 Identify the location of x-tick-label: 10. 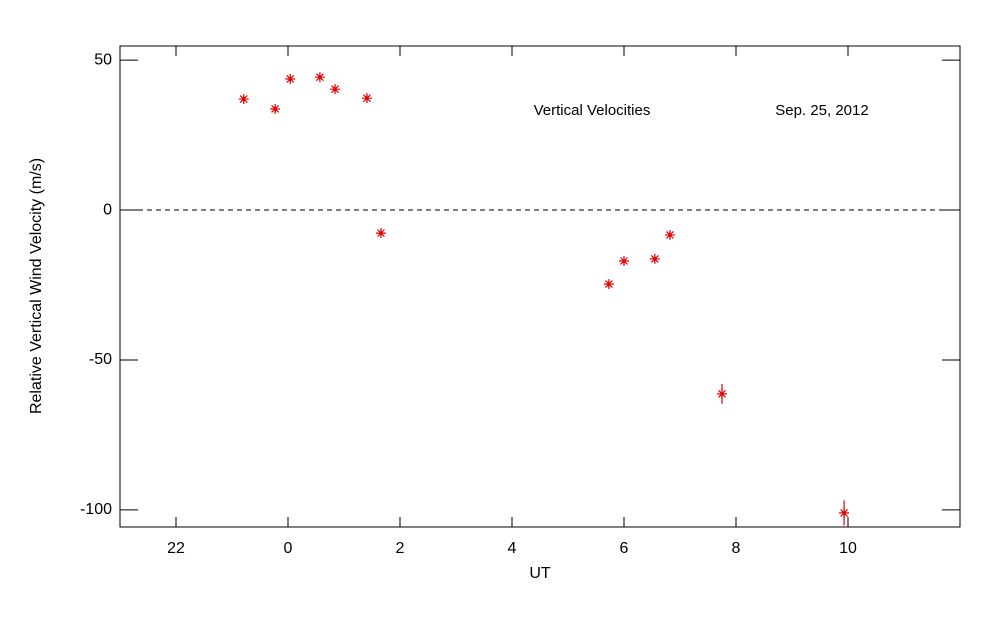
(848, 548).